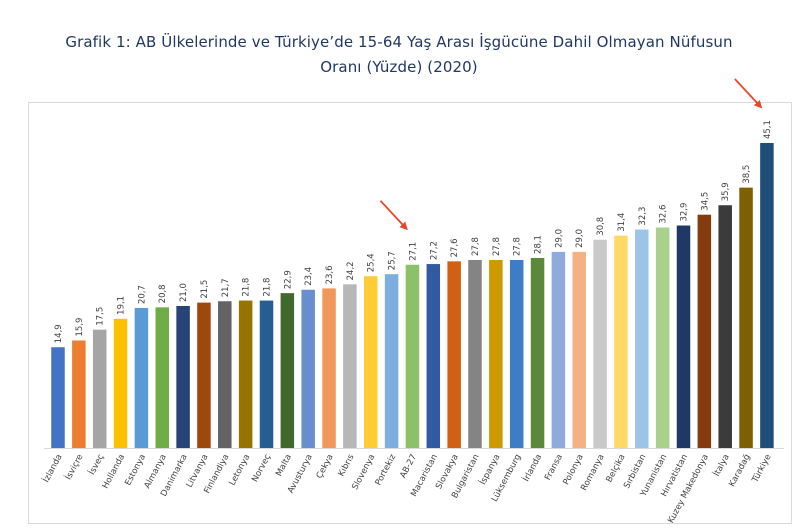  What do you see at coordinates (768, 129) in the screenshot?
I see `data-label: 45,1` at bounding box center [768, 129].